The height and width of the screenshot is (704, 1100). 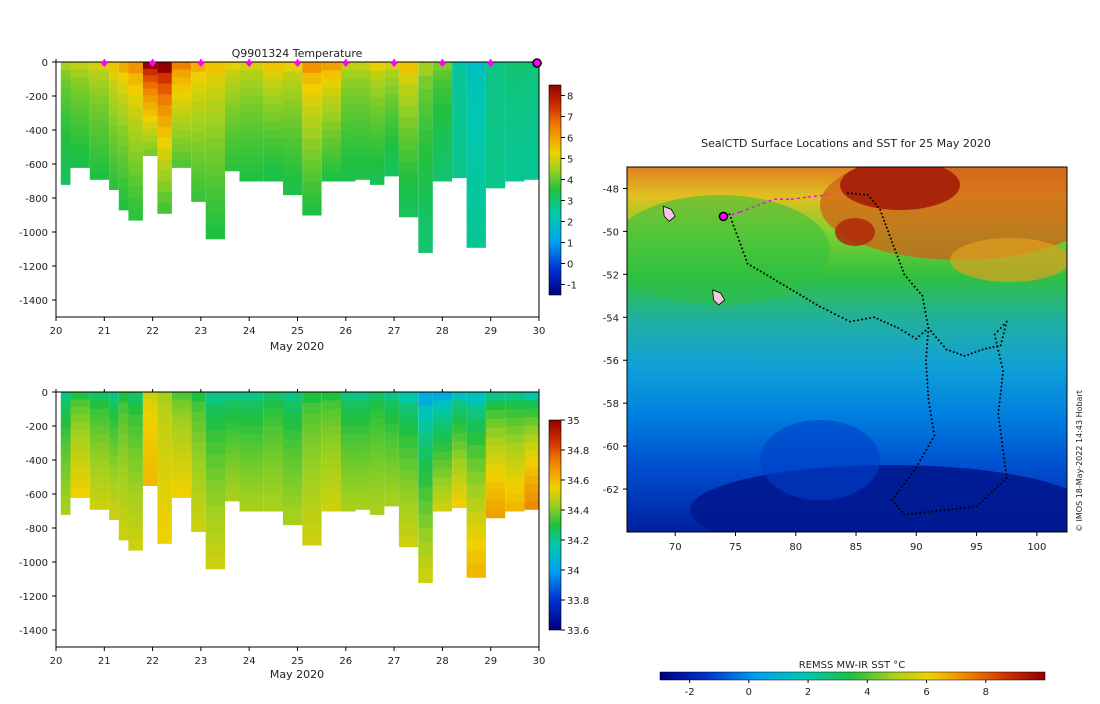 What do you see at coordinates (735, 547) in the screenshot?
I see `lon-tick-label: 75` at bounding box center [735, 547].